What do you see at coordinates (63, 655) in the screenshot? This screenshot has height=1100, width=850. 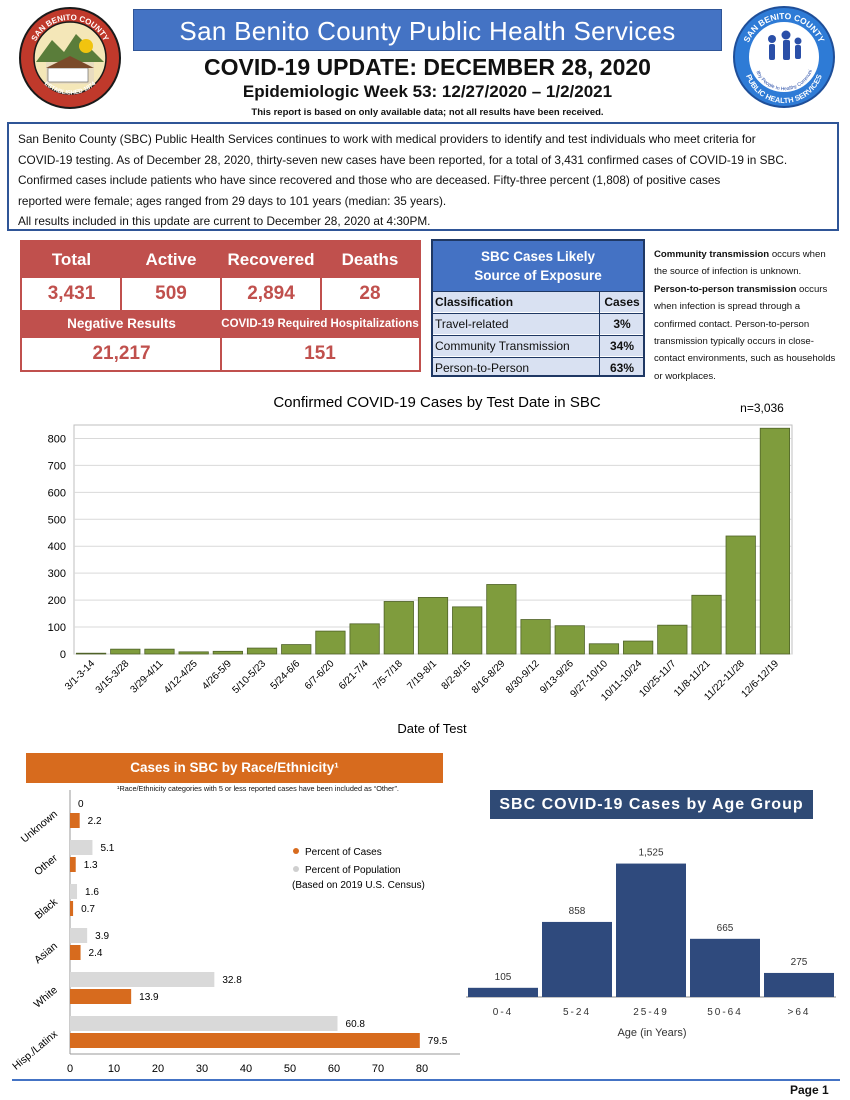 I see `y-tick-label: 0` at bounding box center [63, 655].